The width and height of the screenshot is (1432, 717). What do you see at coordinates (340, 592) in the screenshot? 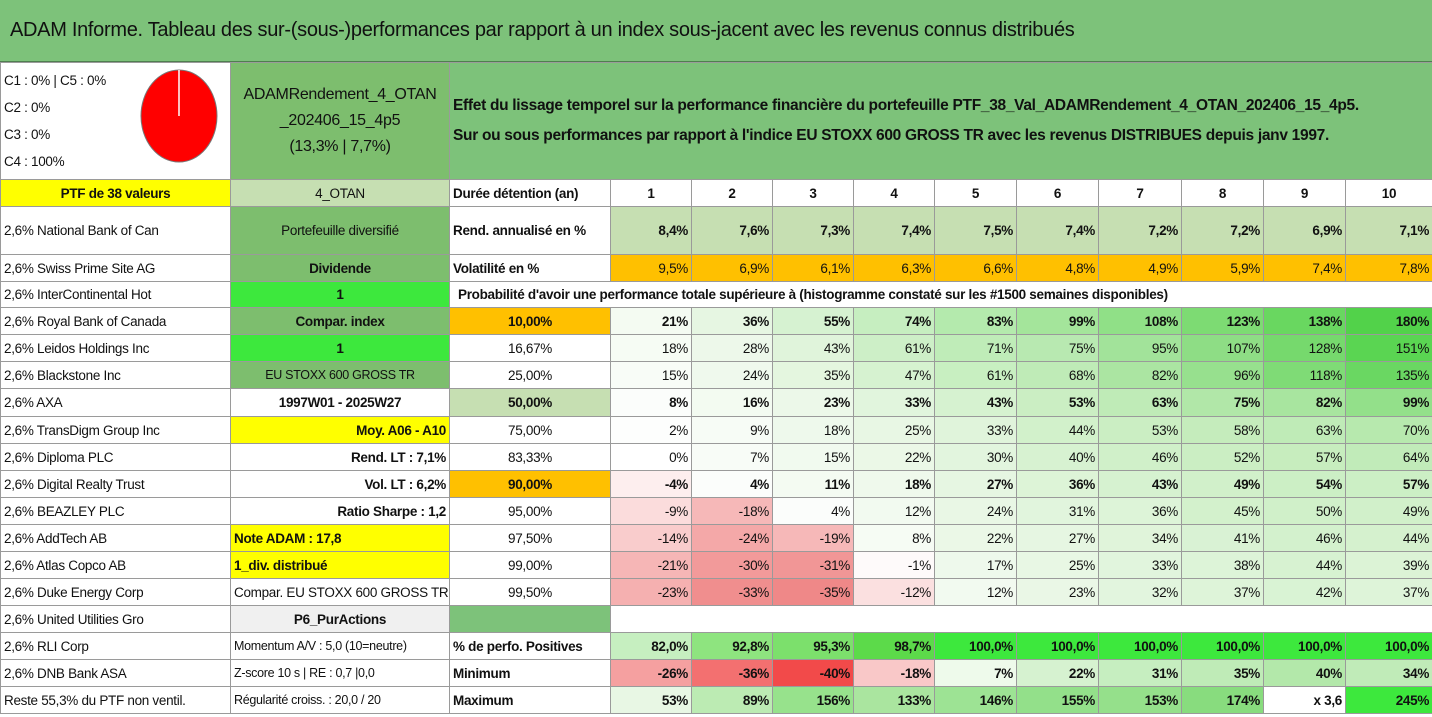
I see `info-cell: Compar. EU STOXX 600 GROSS TR` at bounding box center [340, 592].